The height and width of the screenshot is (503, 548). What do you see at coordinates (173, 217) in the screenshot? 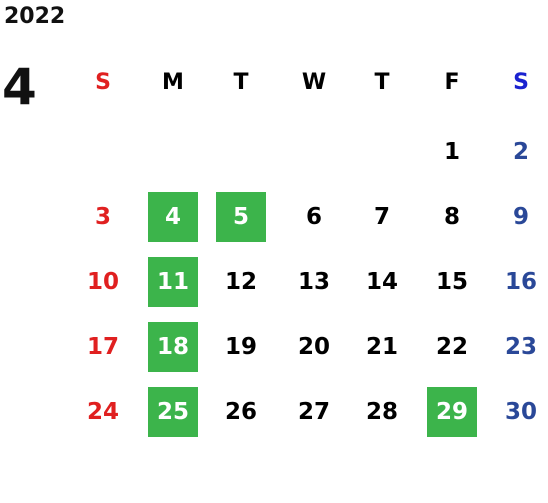
I see `highlighted-day: 4` at bounding box center [173, 217].